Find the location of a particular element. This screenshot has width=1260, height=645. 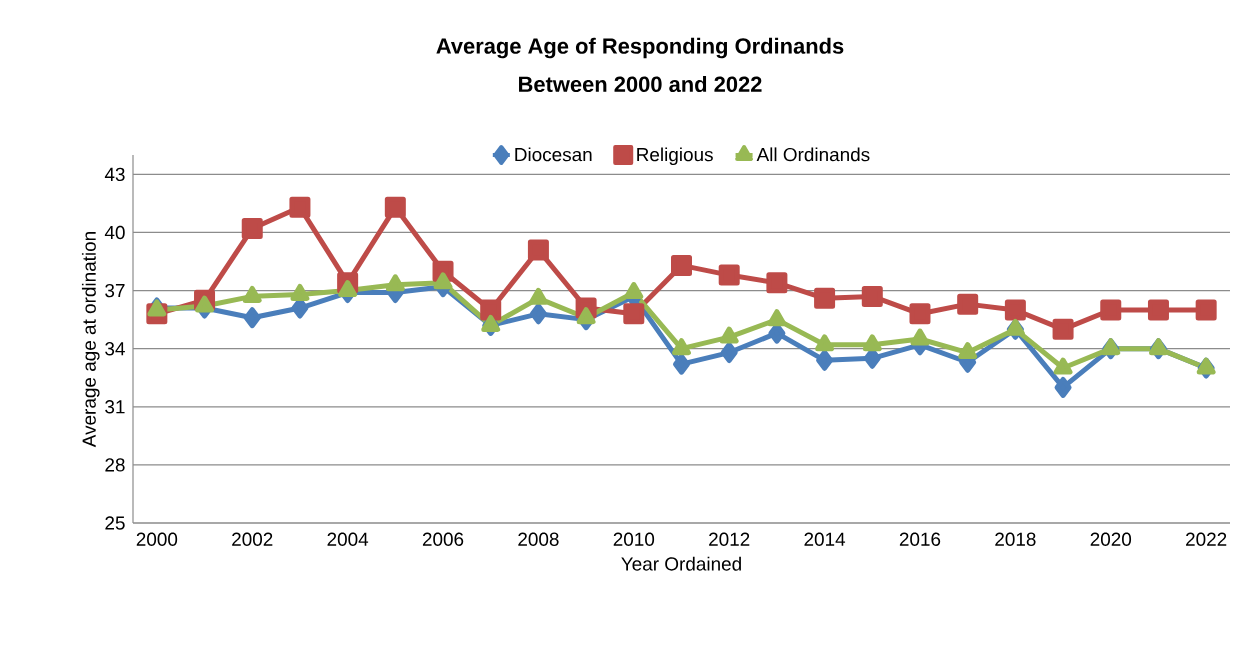

x-tick-label: 2006 is located at coordinates (443, 539).